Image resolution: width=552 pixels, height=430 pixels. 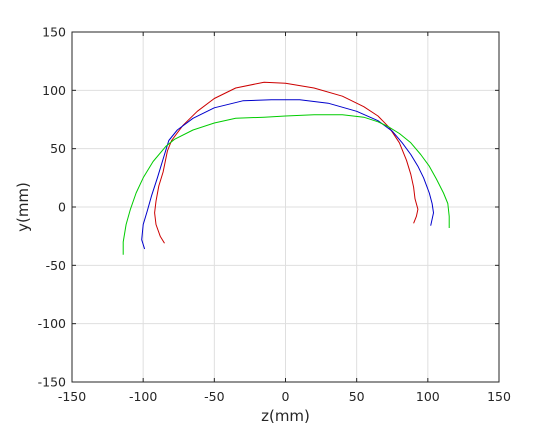 I want to click on x-tick-label: 0, so click(x=286, y=396).